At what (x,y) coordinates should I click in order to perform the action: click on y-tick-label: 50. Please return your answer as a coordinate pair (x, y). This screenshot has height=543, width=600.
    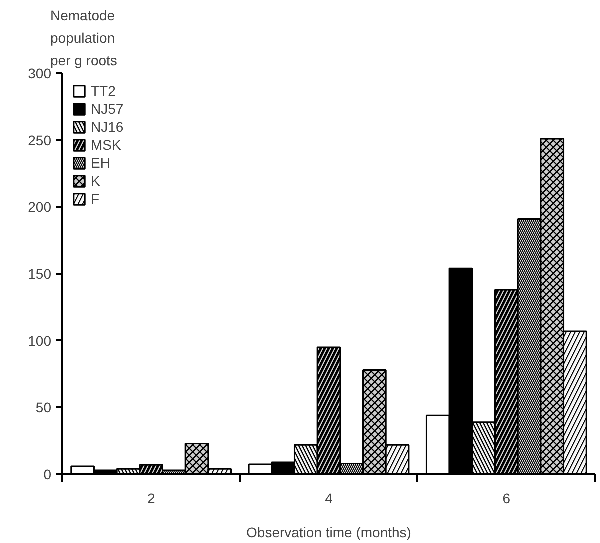
    Looking at the image, I should click on (44, 408).